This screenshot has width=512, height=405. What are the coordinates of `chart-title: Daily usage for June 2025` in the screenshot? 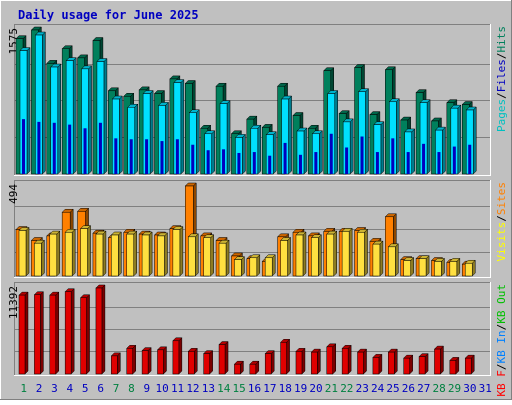 It's located at (108, 15).